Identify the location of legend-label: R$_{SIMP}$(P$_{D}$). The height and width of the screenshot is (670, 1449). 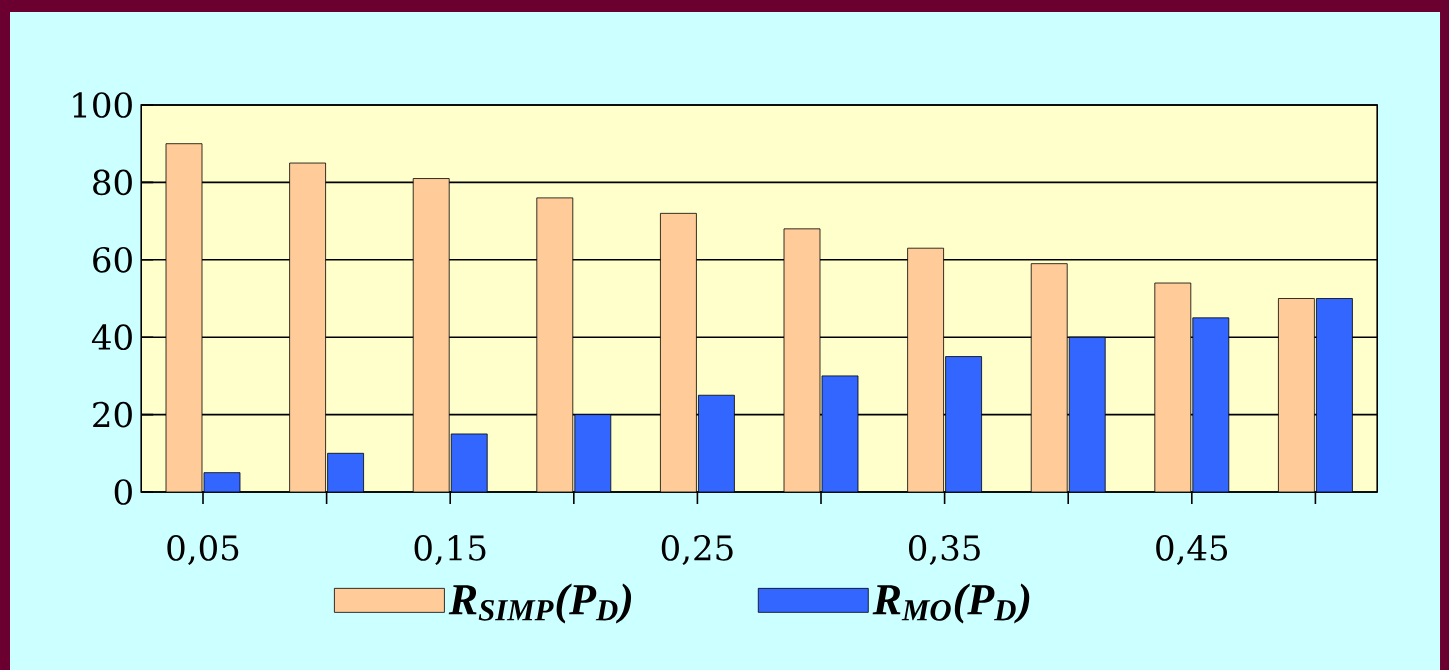
(540, 603).